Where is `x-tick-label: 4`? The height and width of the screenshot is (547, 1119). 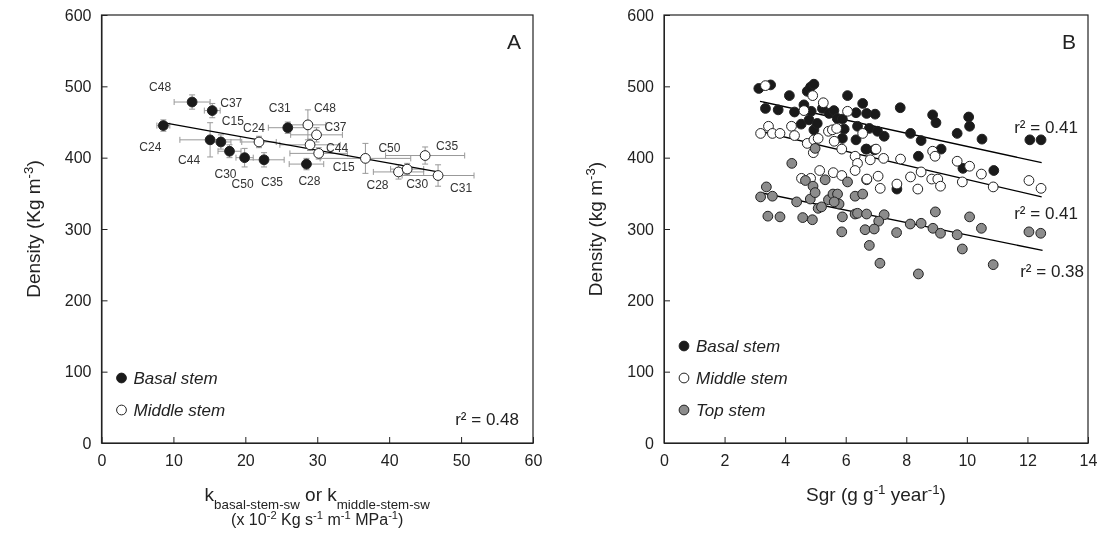
x-tick-label: 4 is located at coordinates (786, 461).